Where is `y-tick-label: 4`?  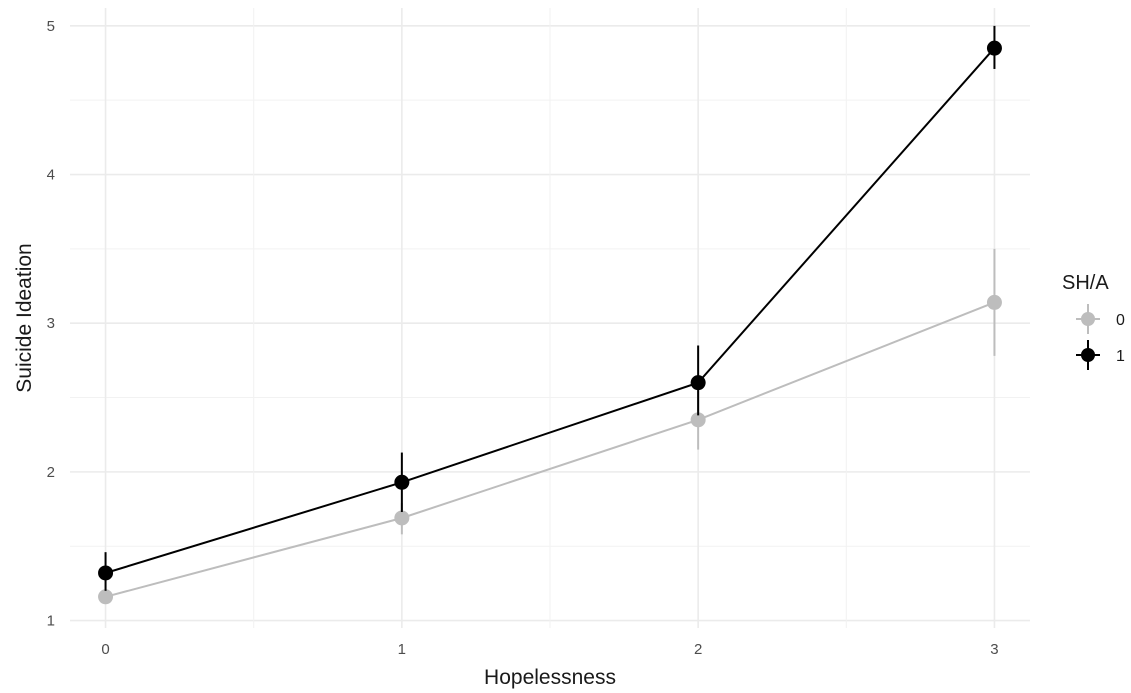 y-tick-label: 4 is located at coordinates (51, 175).